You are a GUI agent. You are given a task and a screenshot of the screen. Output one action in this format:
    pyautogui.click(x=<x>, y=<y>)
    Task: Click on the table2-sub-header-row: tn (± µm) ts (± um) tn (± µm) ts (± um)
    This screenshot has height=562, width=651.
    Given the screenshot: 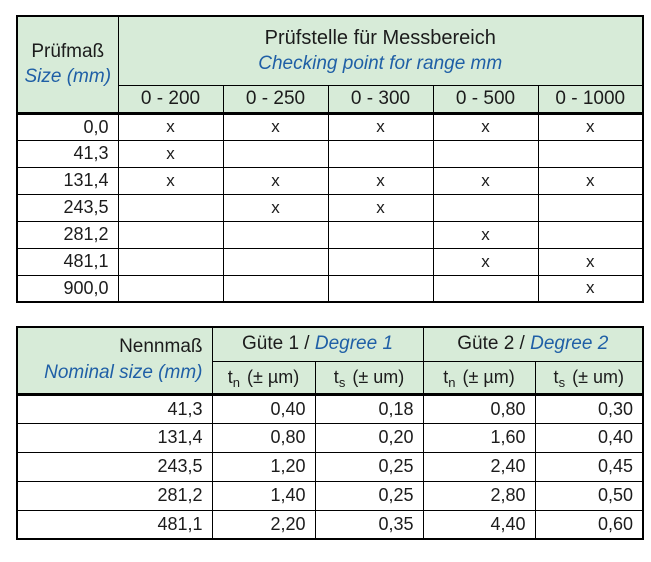 What is the action you would take?
    pyautogui.click(x=330, y=378)
    